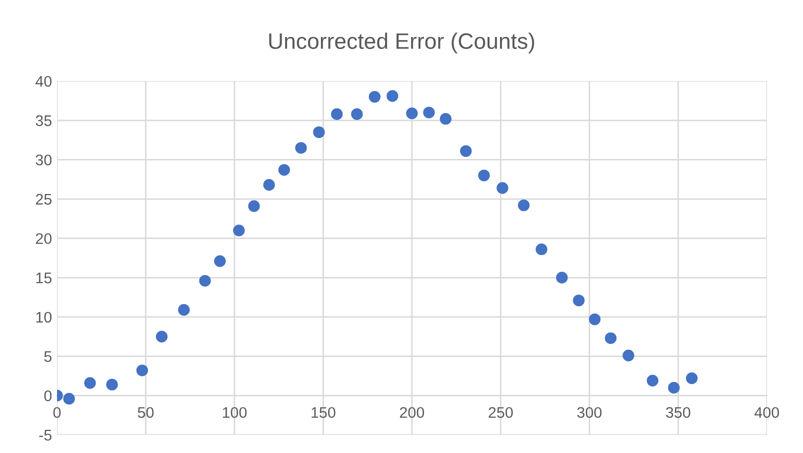 This screenshot has height=453, width=803. Describe the element at coordinates (678, 412) in the screenshot. I see `x-tick-label: 350` at that location.